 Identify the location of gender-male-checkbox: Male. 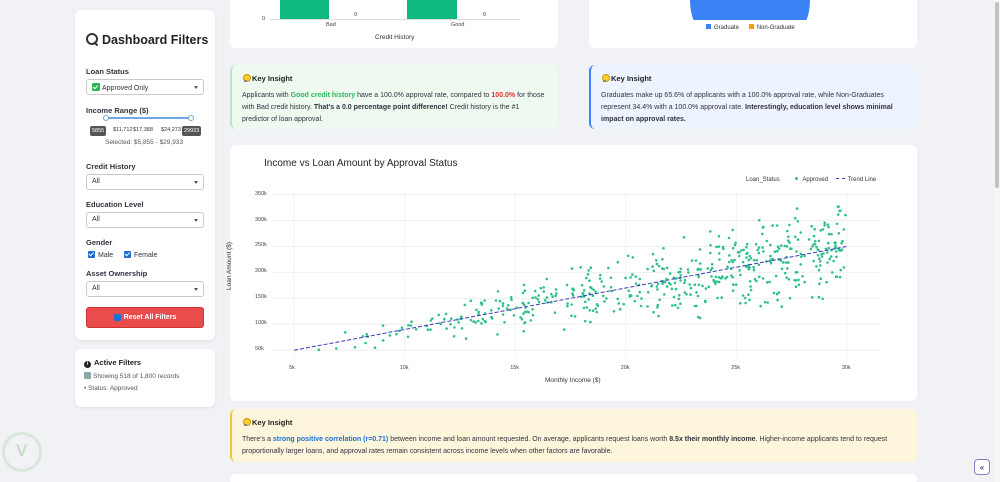
(100, 255).